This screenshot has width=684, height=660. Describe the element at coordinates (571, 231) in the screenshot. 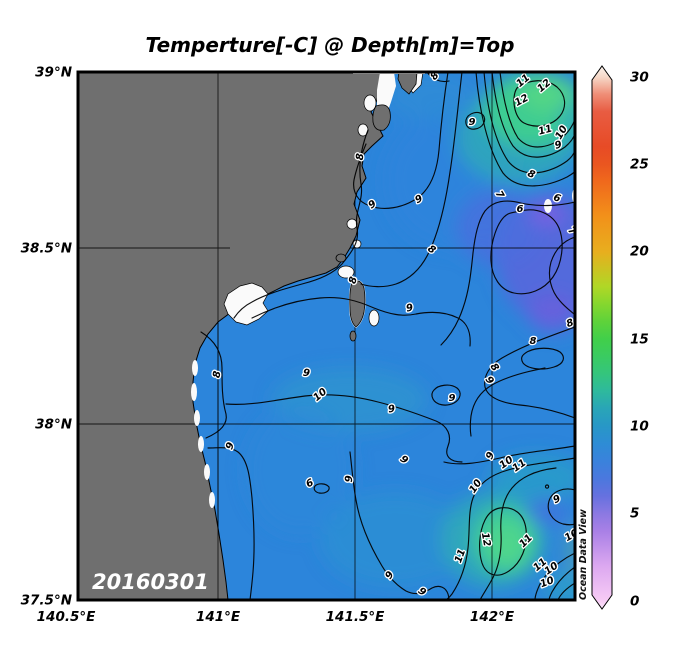

I see `contour-label: 7` at that location.